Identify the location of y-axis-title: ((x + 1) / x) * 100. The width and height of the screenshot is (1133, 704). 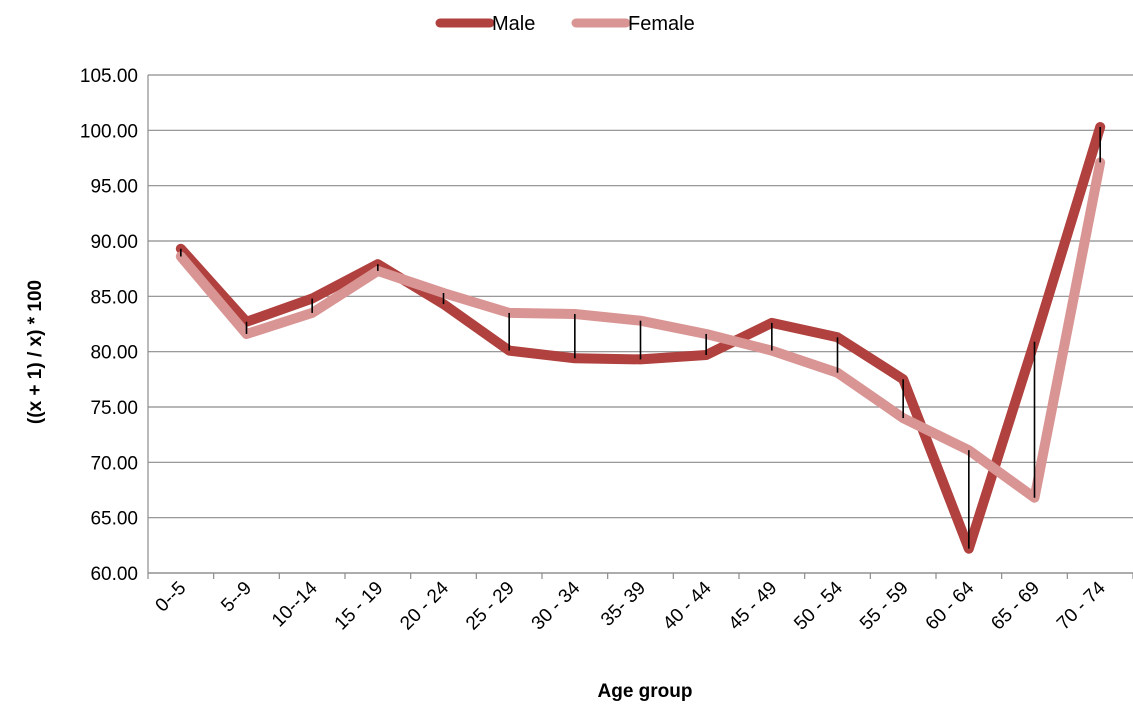
(35, 352).